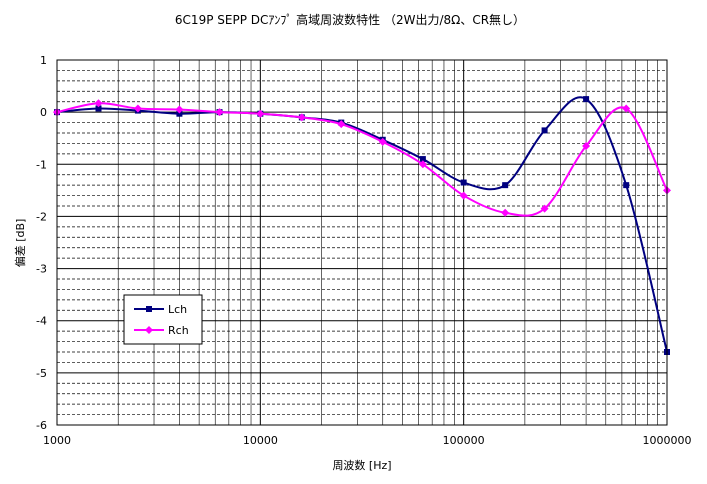 This screenshot has width=707, height=484. I want to click on x-axis-label: 周波数 [Hz], so click(361, 465).